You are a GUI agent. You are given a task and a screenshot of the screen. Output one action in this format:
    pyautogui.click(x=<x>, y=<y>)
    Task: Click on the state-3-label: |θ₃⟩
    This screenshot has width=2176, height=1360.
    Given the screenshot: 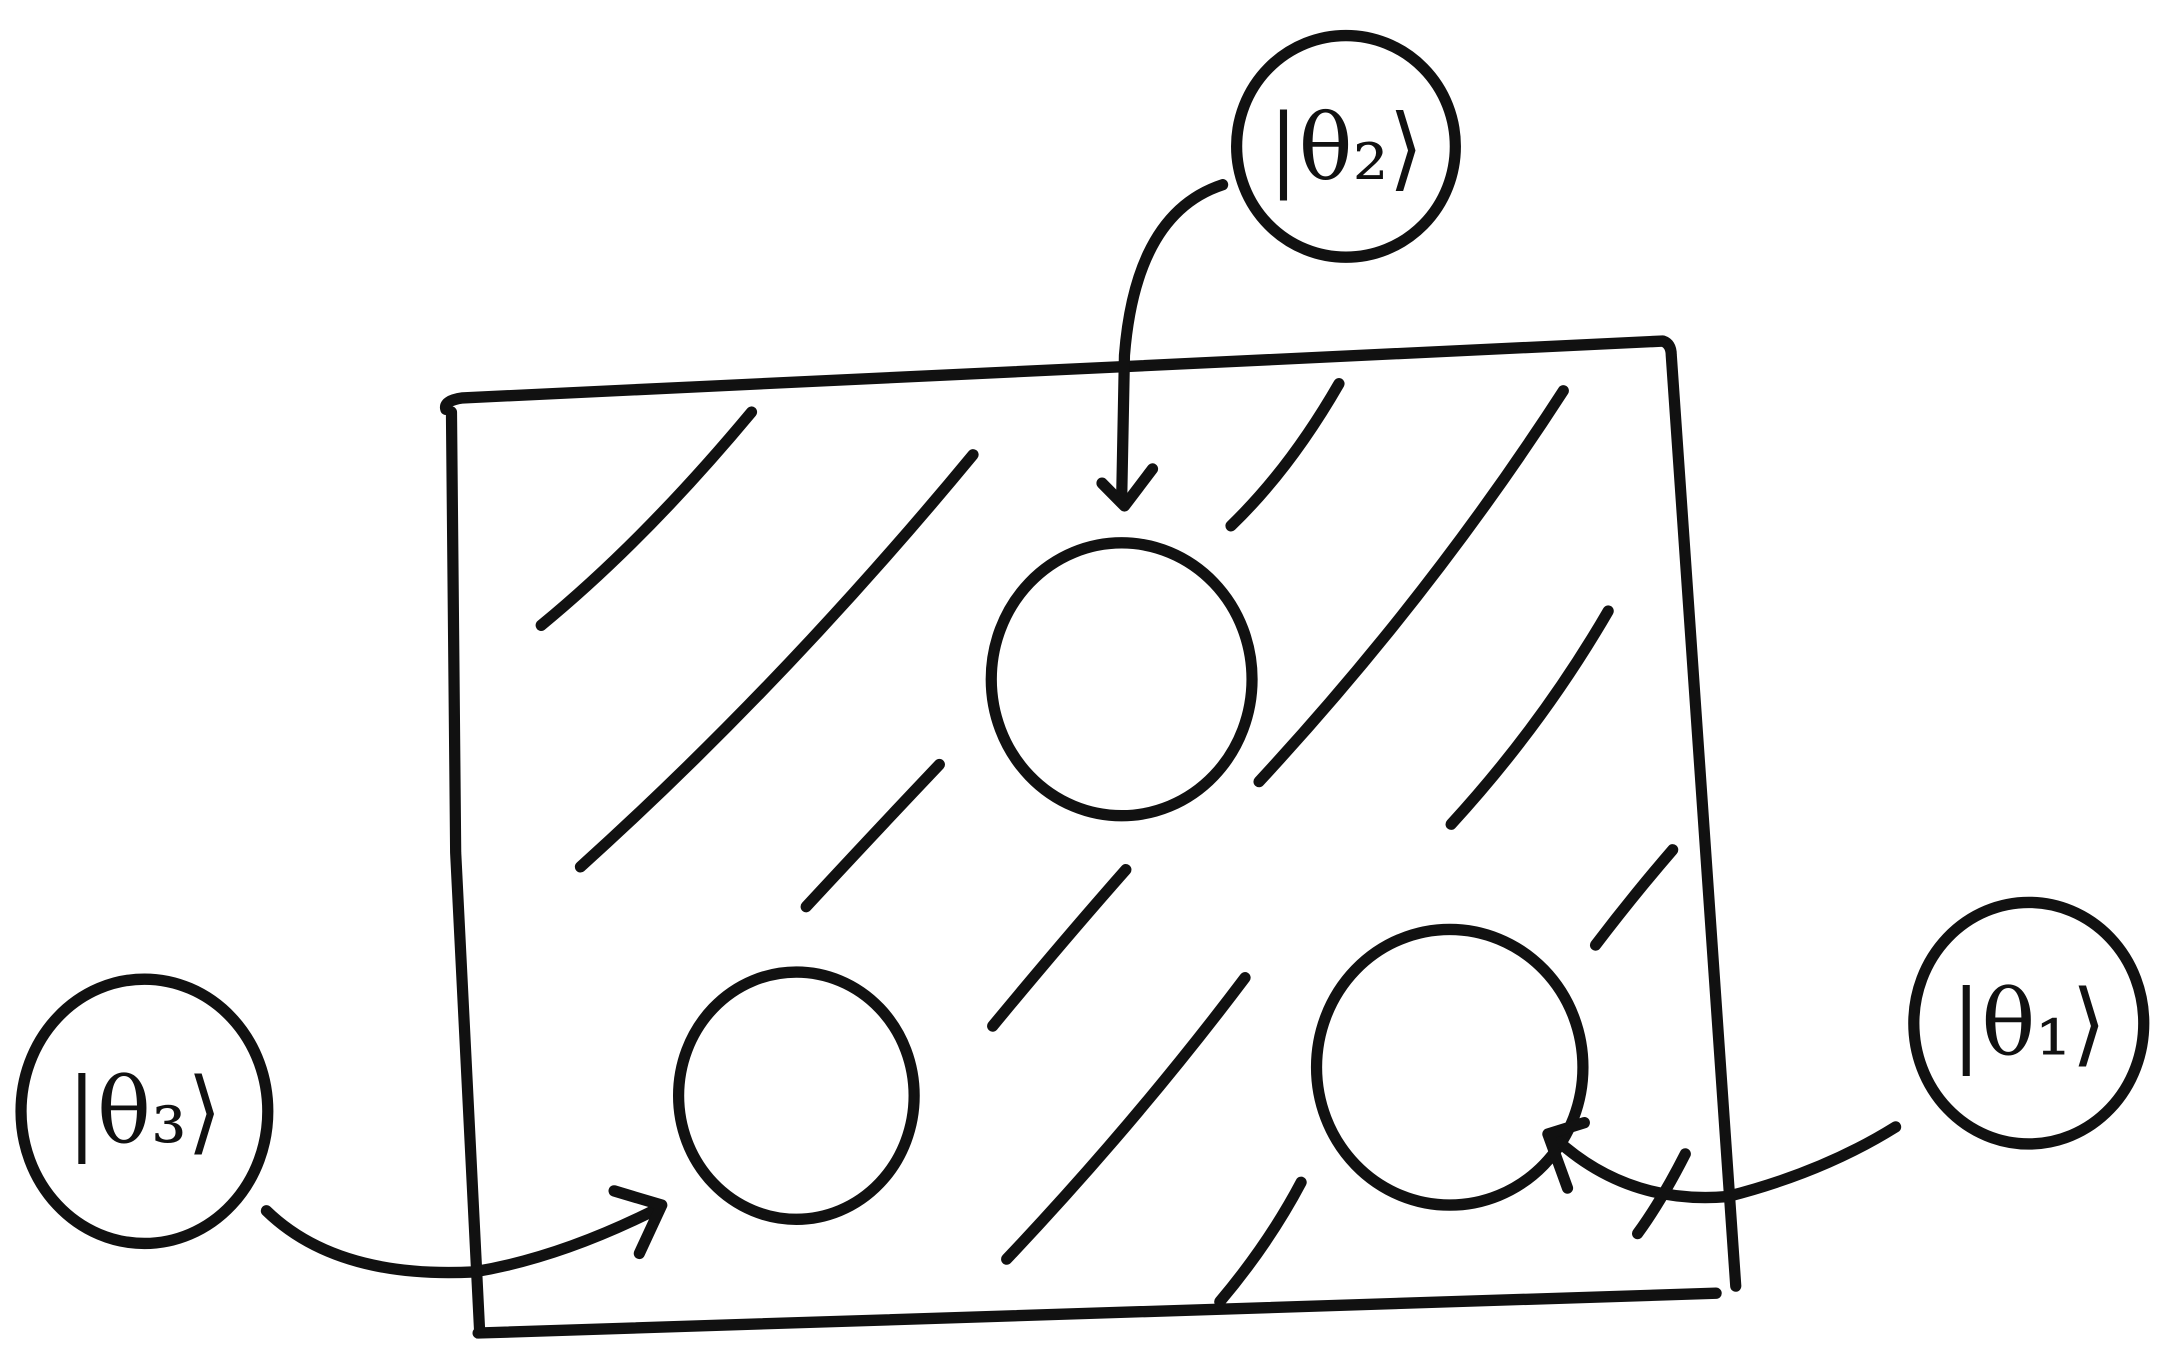 What is the action you would take?
    pyautogui.click(x=144, y=1112)
    